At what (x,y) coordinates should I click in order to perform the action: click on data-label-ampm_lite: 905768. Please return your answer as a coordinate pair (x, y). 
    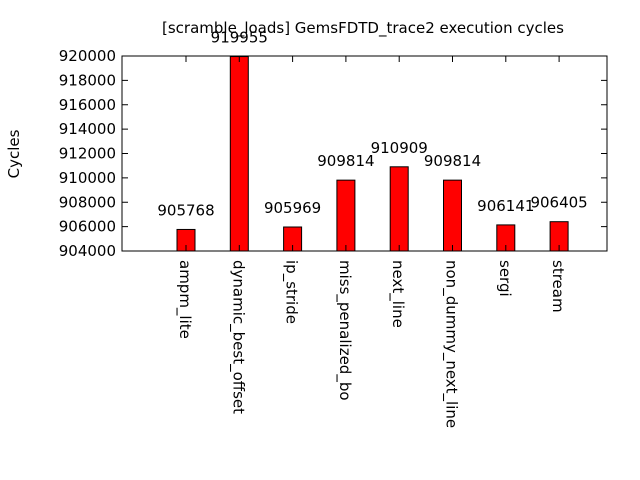
    Looking at the image, I should click on (185, 210).